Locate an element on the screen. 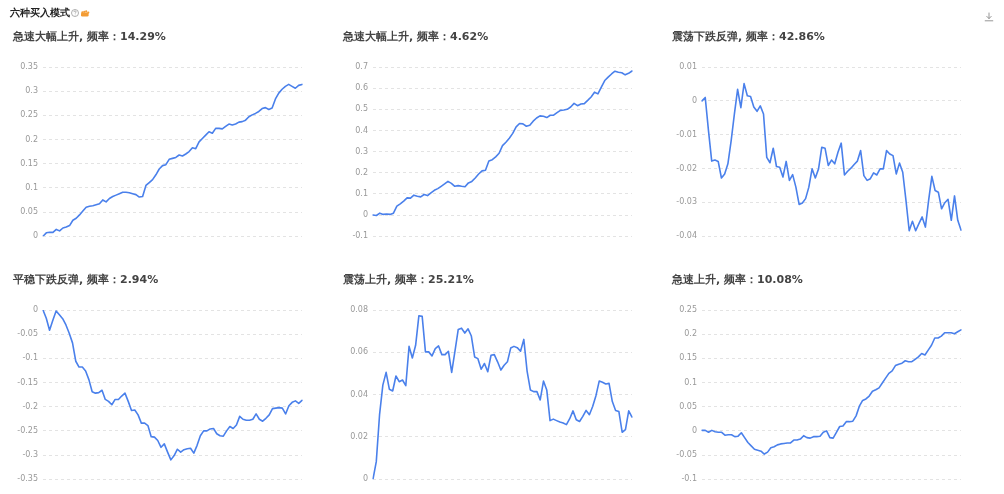  y-tick-label: -0.2 is located at coordinates (30, 406).